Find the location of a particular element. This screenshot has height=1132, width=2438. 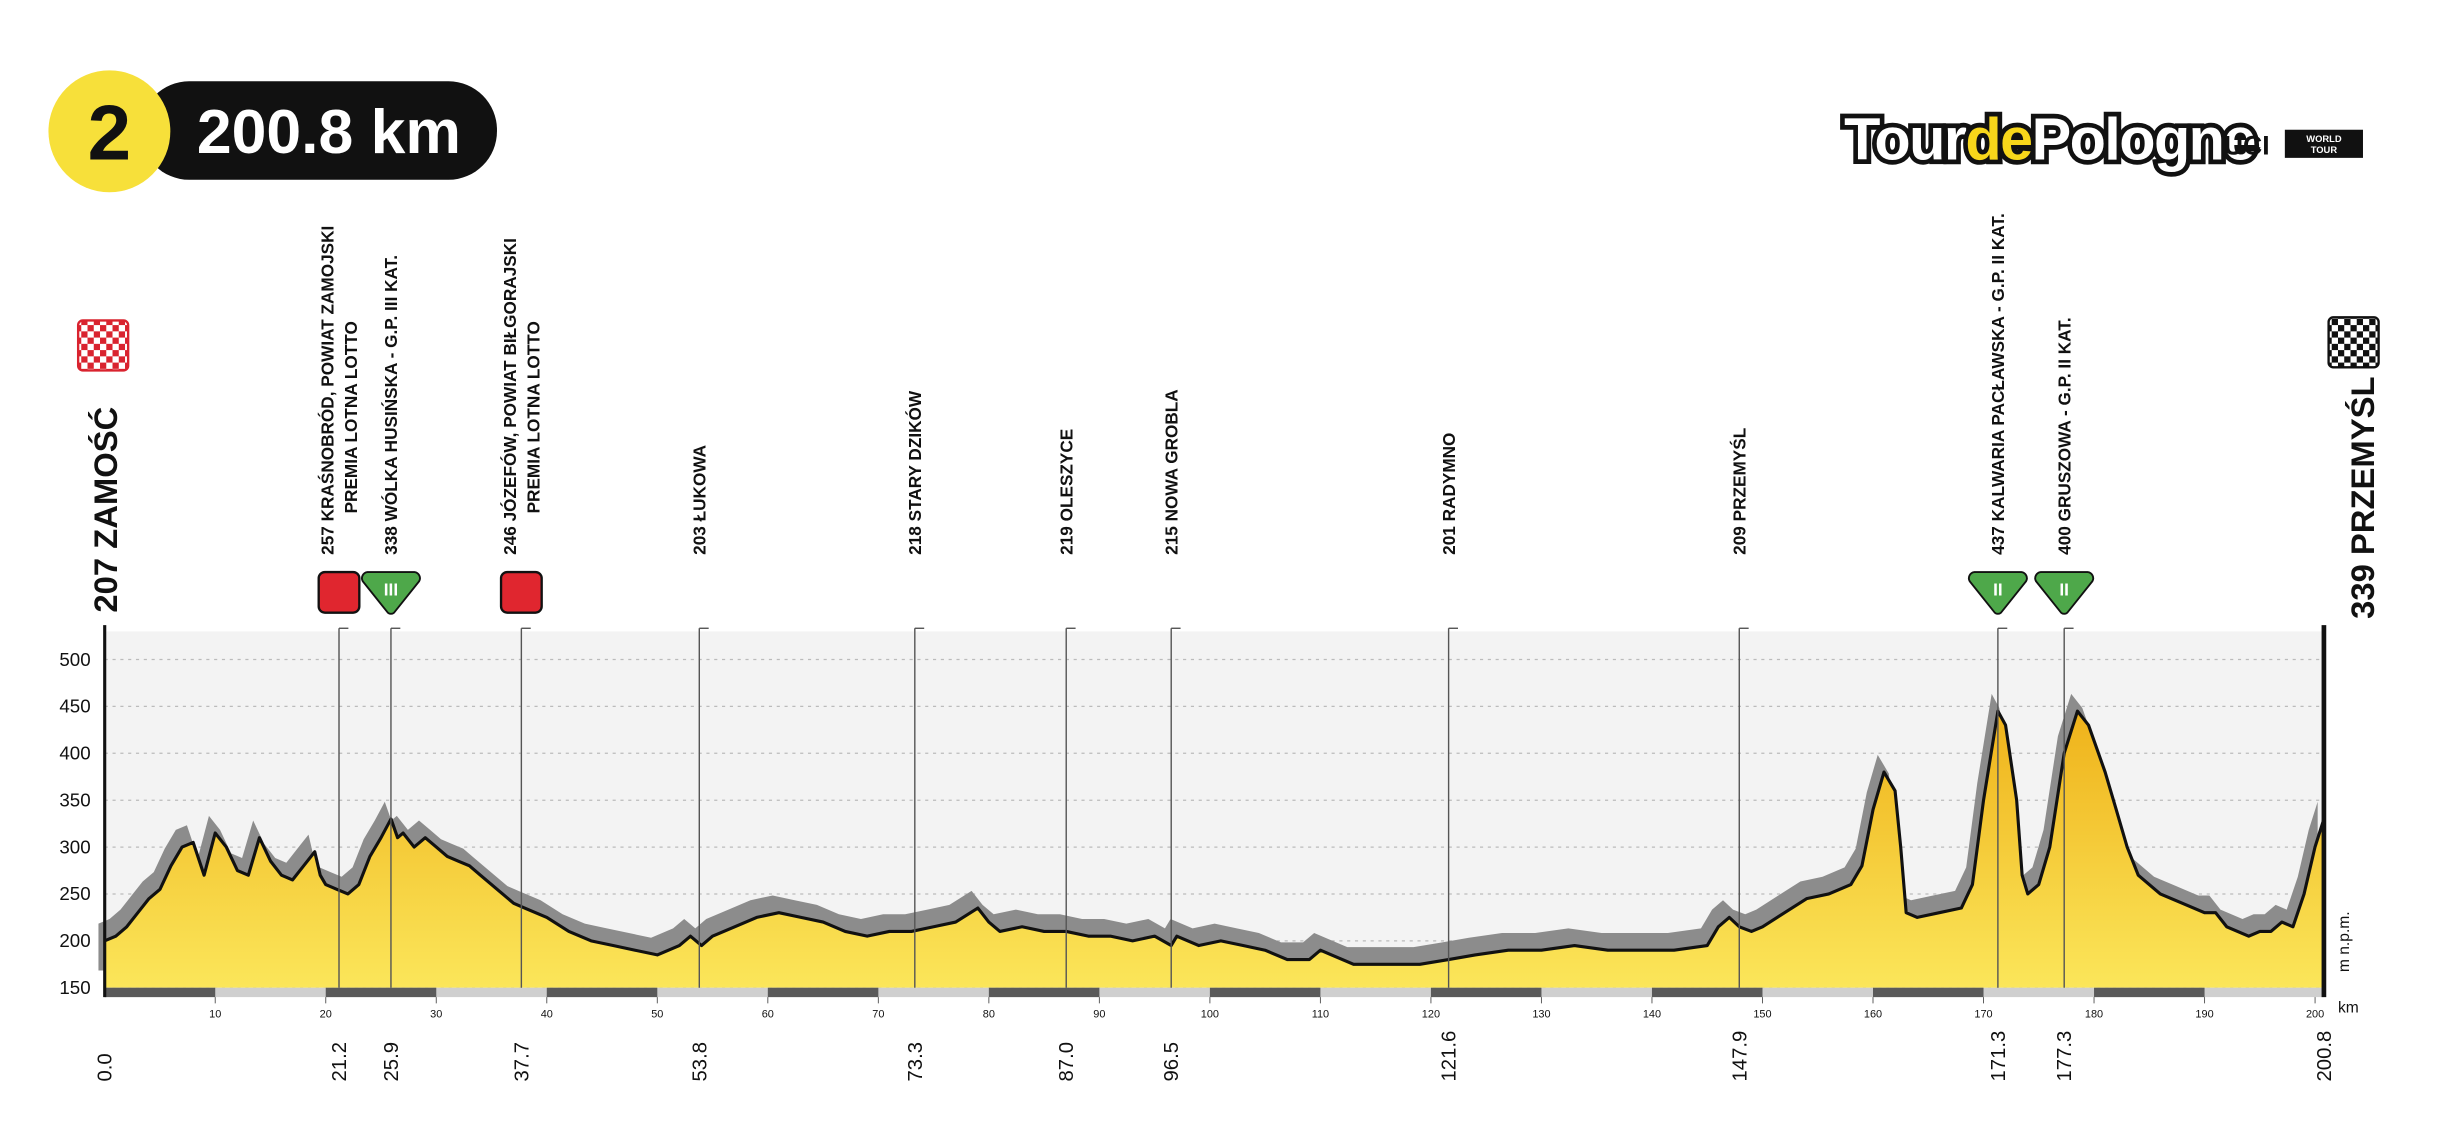

finish-flag is located at coordinates (2353, 342).